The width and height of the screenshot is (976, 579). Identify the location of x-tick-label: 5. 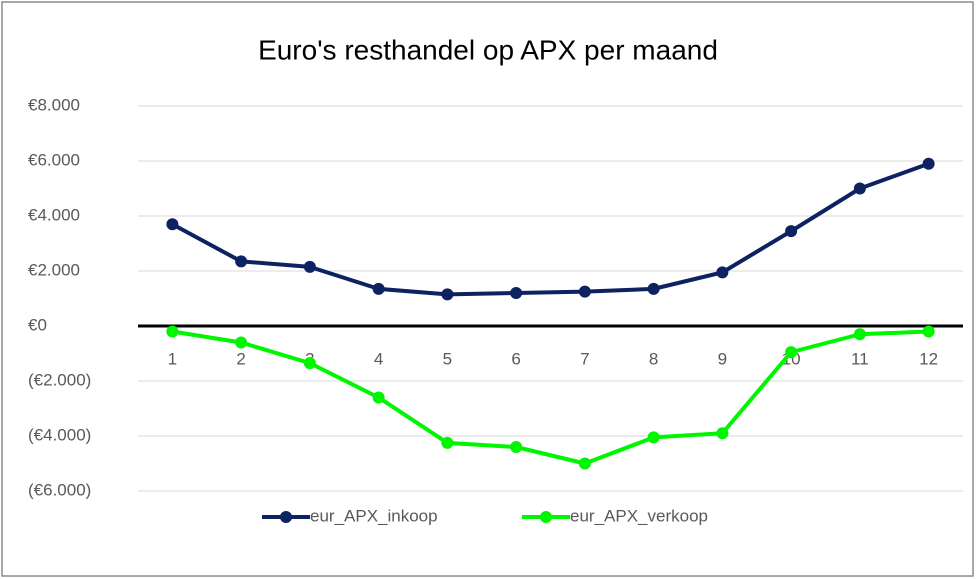
(447, 358).